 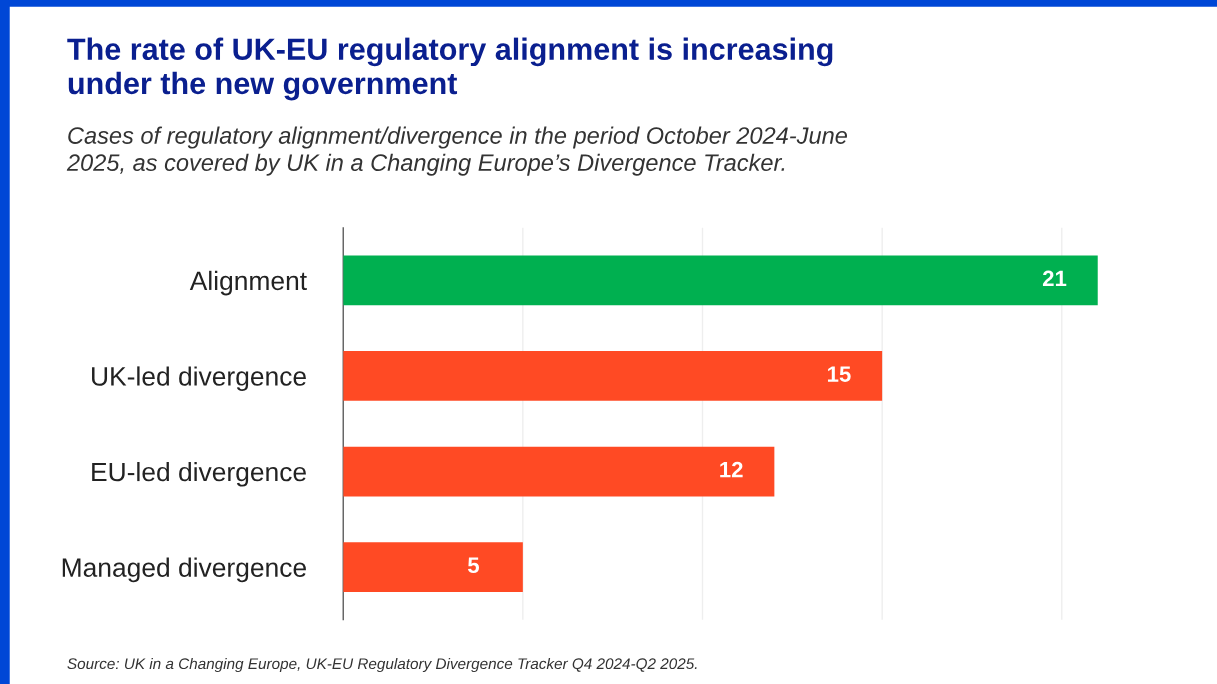 What do you see at coordinates (1054, 278) in the screenshot?
I see `data-label: 21` at bounding box center [1054, 278].